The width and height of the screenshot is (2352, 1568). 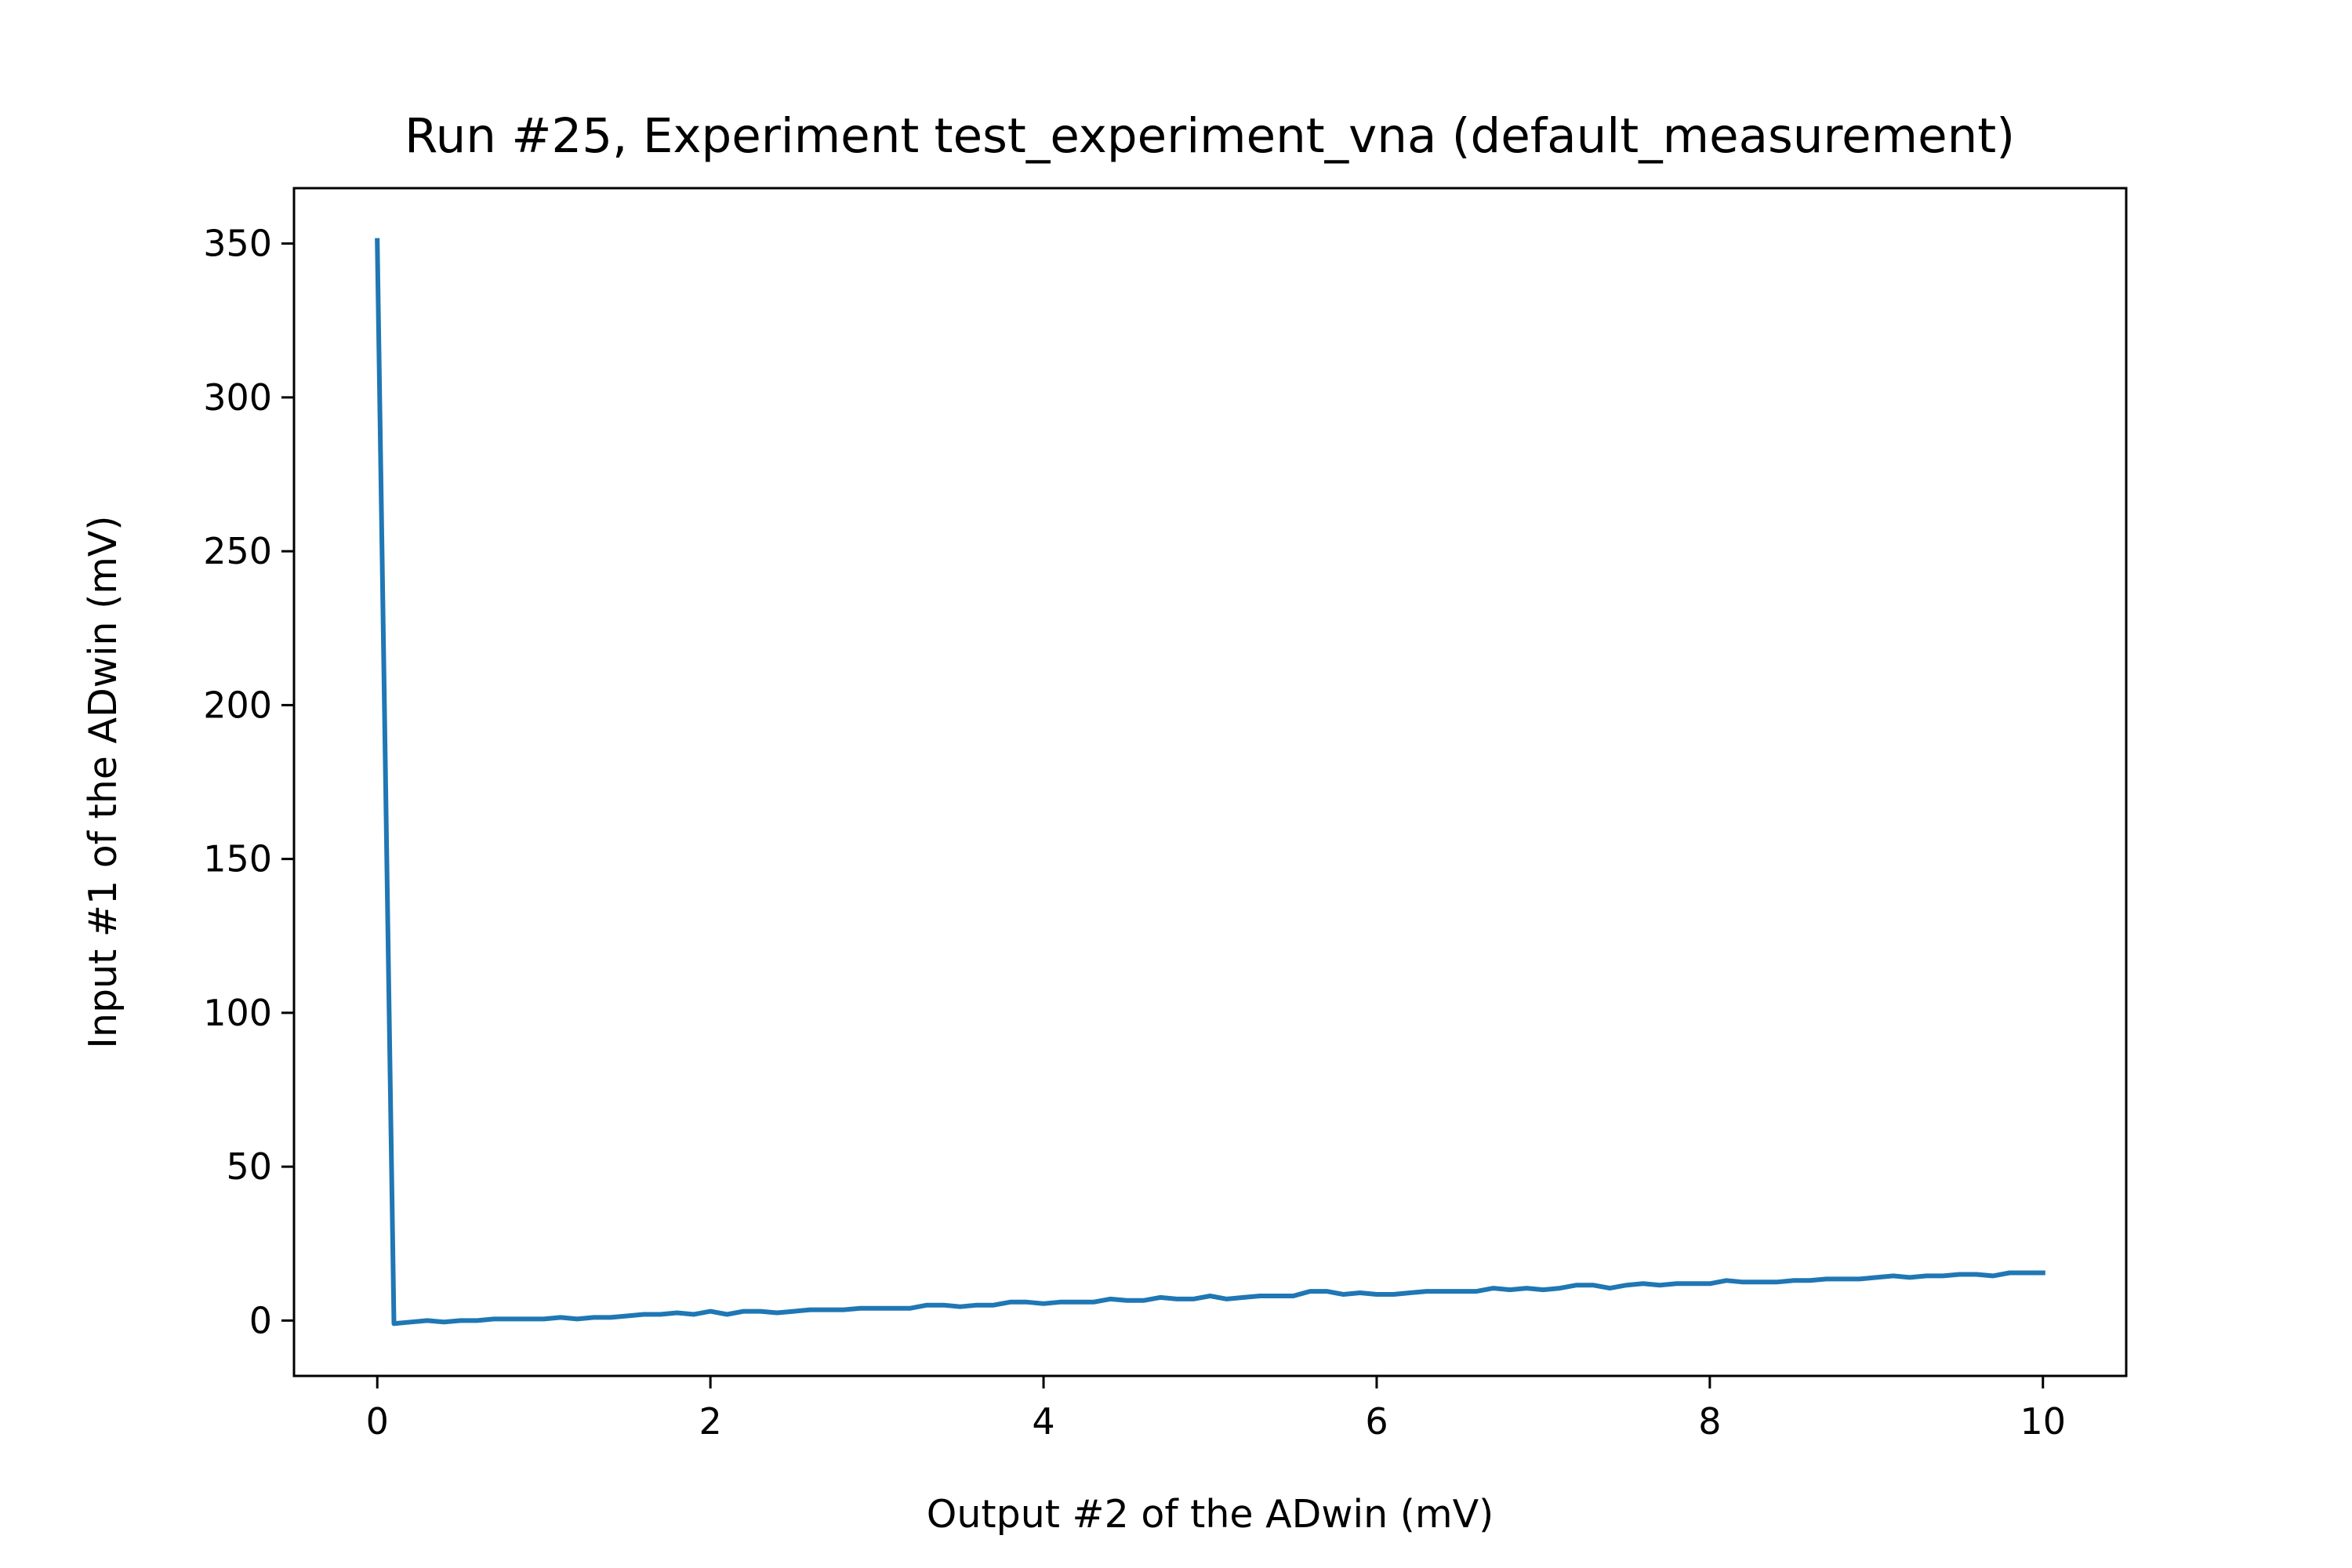 What do you see at coordinates (238, 551) in the screenshot?
I see `y-tick-label: 250` at bounding box center [238, 551].